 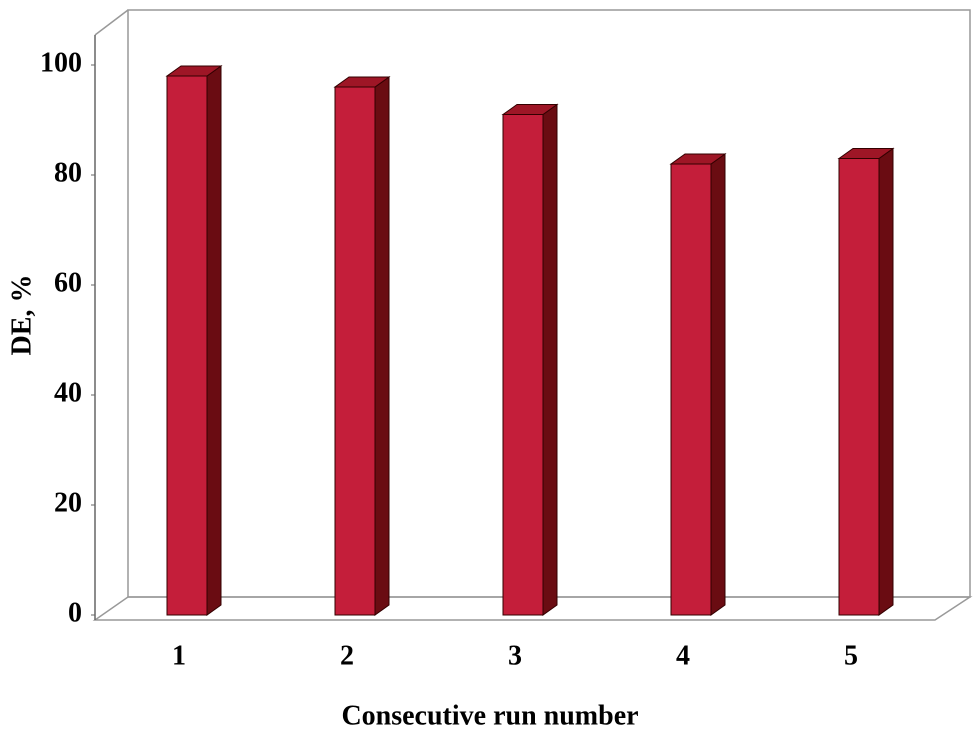 I want to click on floor, so click(x=532, y=608).